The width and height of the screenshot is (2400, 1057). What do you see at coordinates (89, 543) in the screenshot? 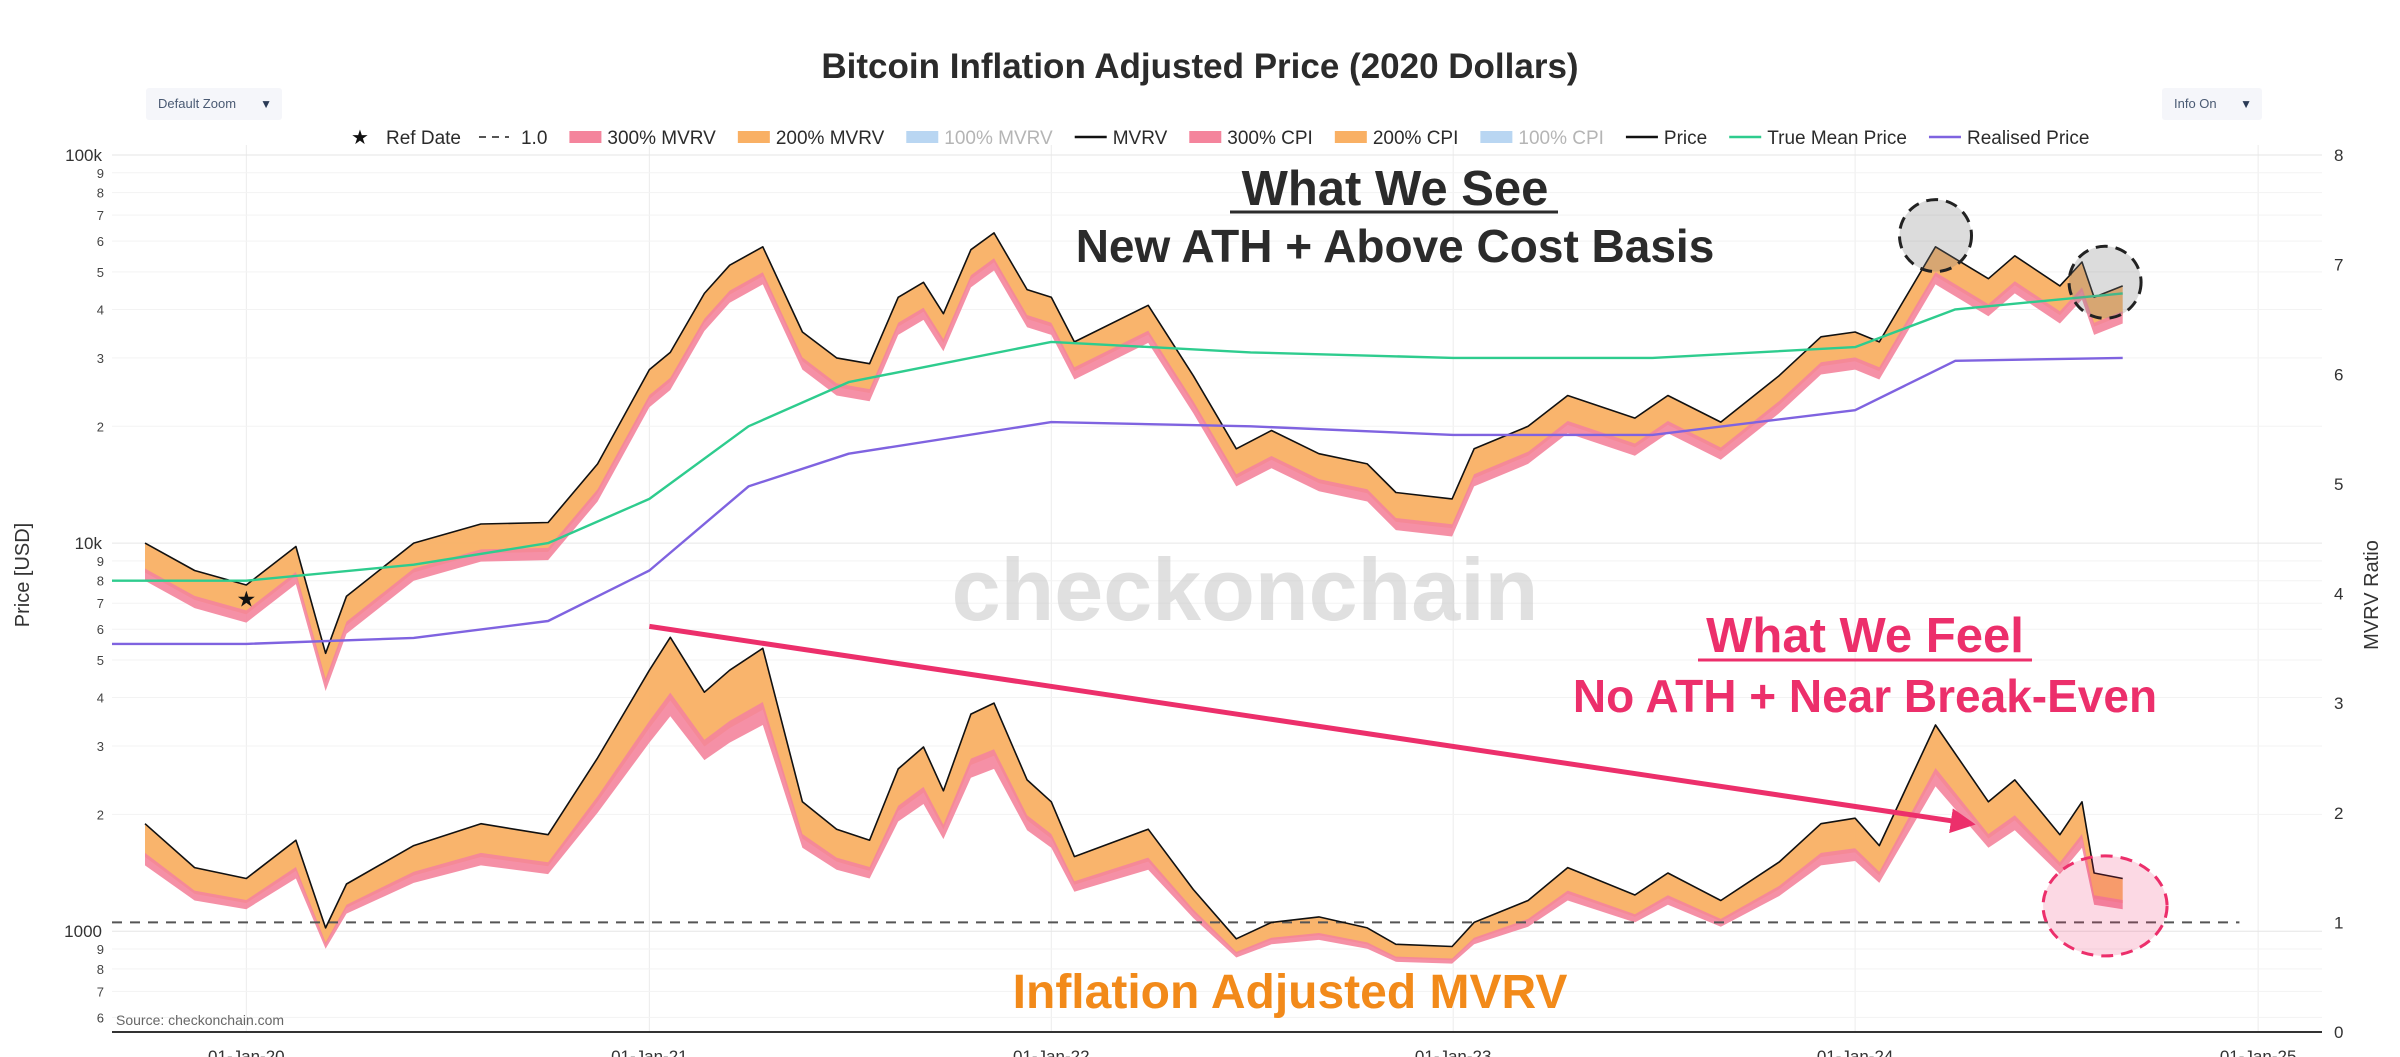
I see `y-tick-label: 10k` at bounding box center [89, 543].